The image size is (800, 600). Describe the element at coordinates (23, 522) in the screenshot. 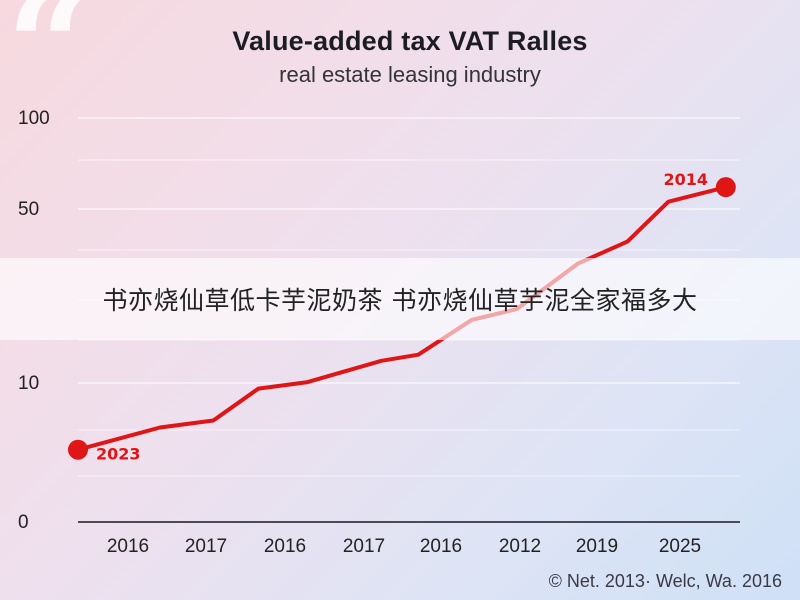

I see `y-tick-label: 0` at that location.